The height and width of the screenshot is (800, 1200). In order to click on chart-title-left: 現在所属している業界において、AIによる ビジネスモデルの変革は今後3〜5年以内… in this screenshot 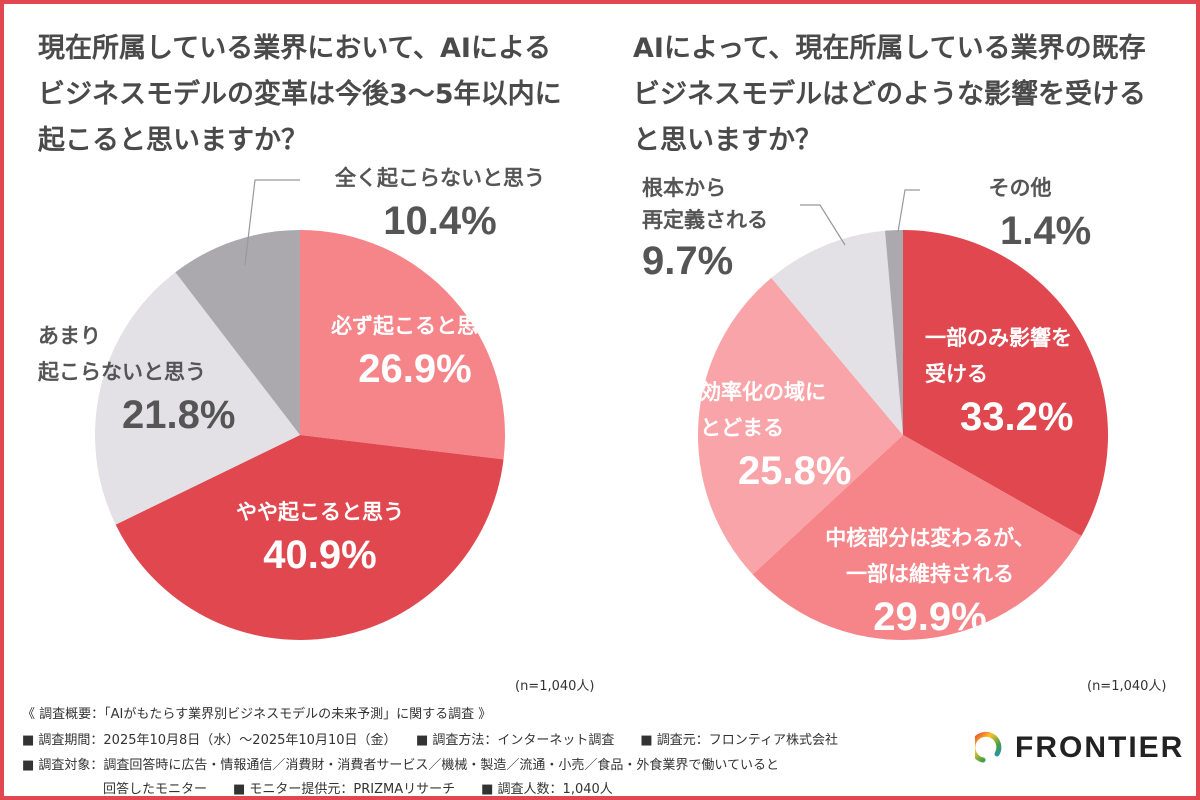, I will do `click(300, 94)`.